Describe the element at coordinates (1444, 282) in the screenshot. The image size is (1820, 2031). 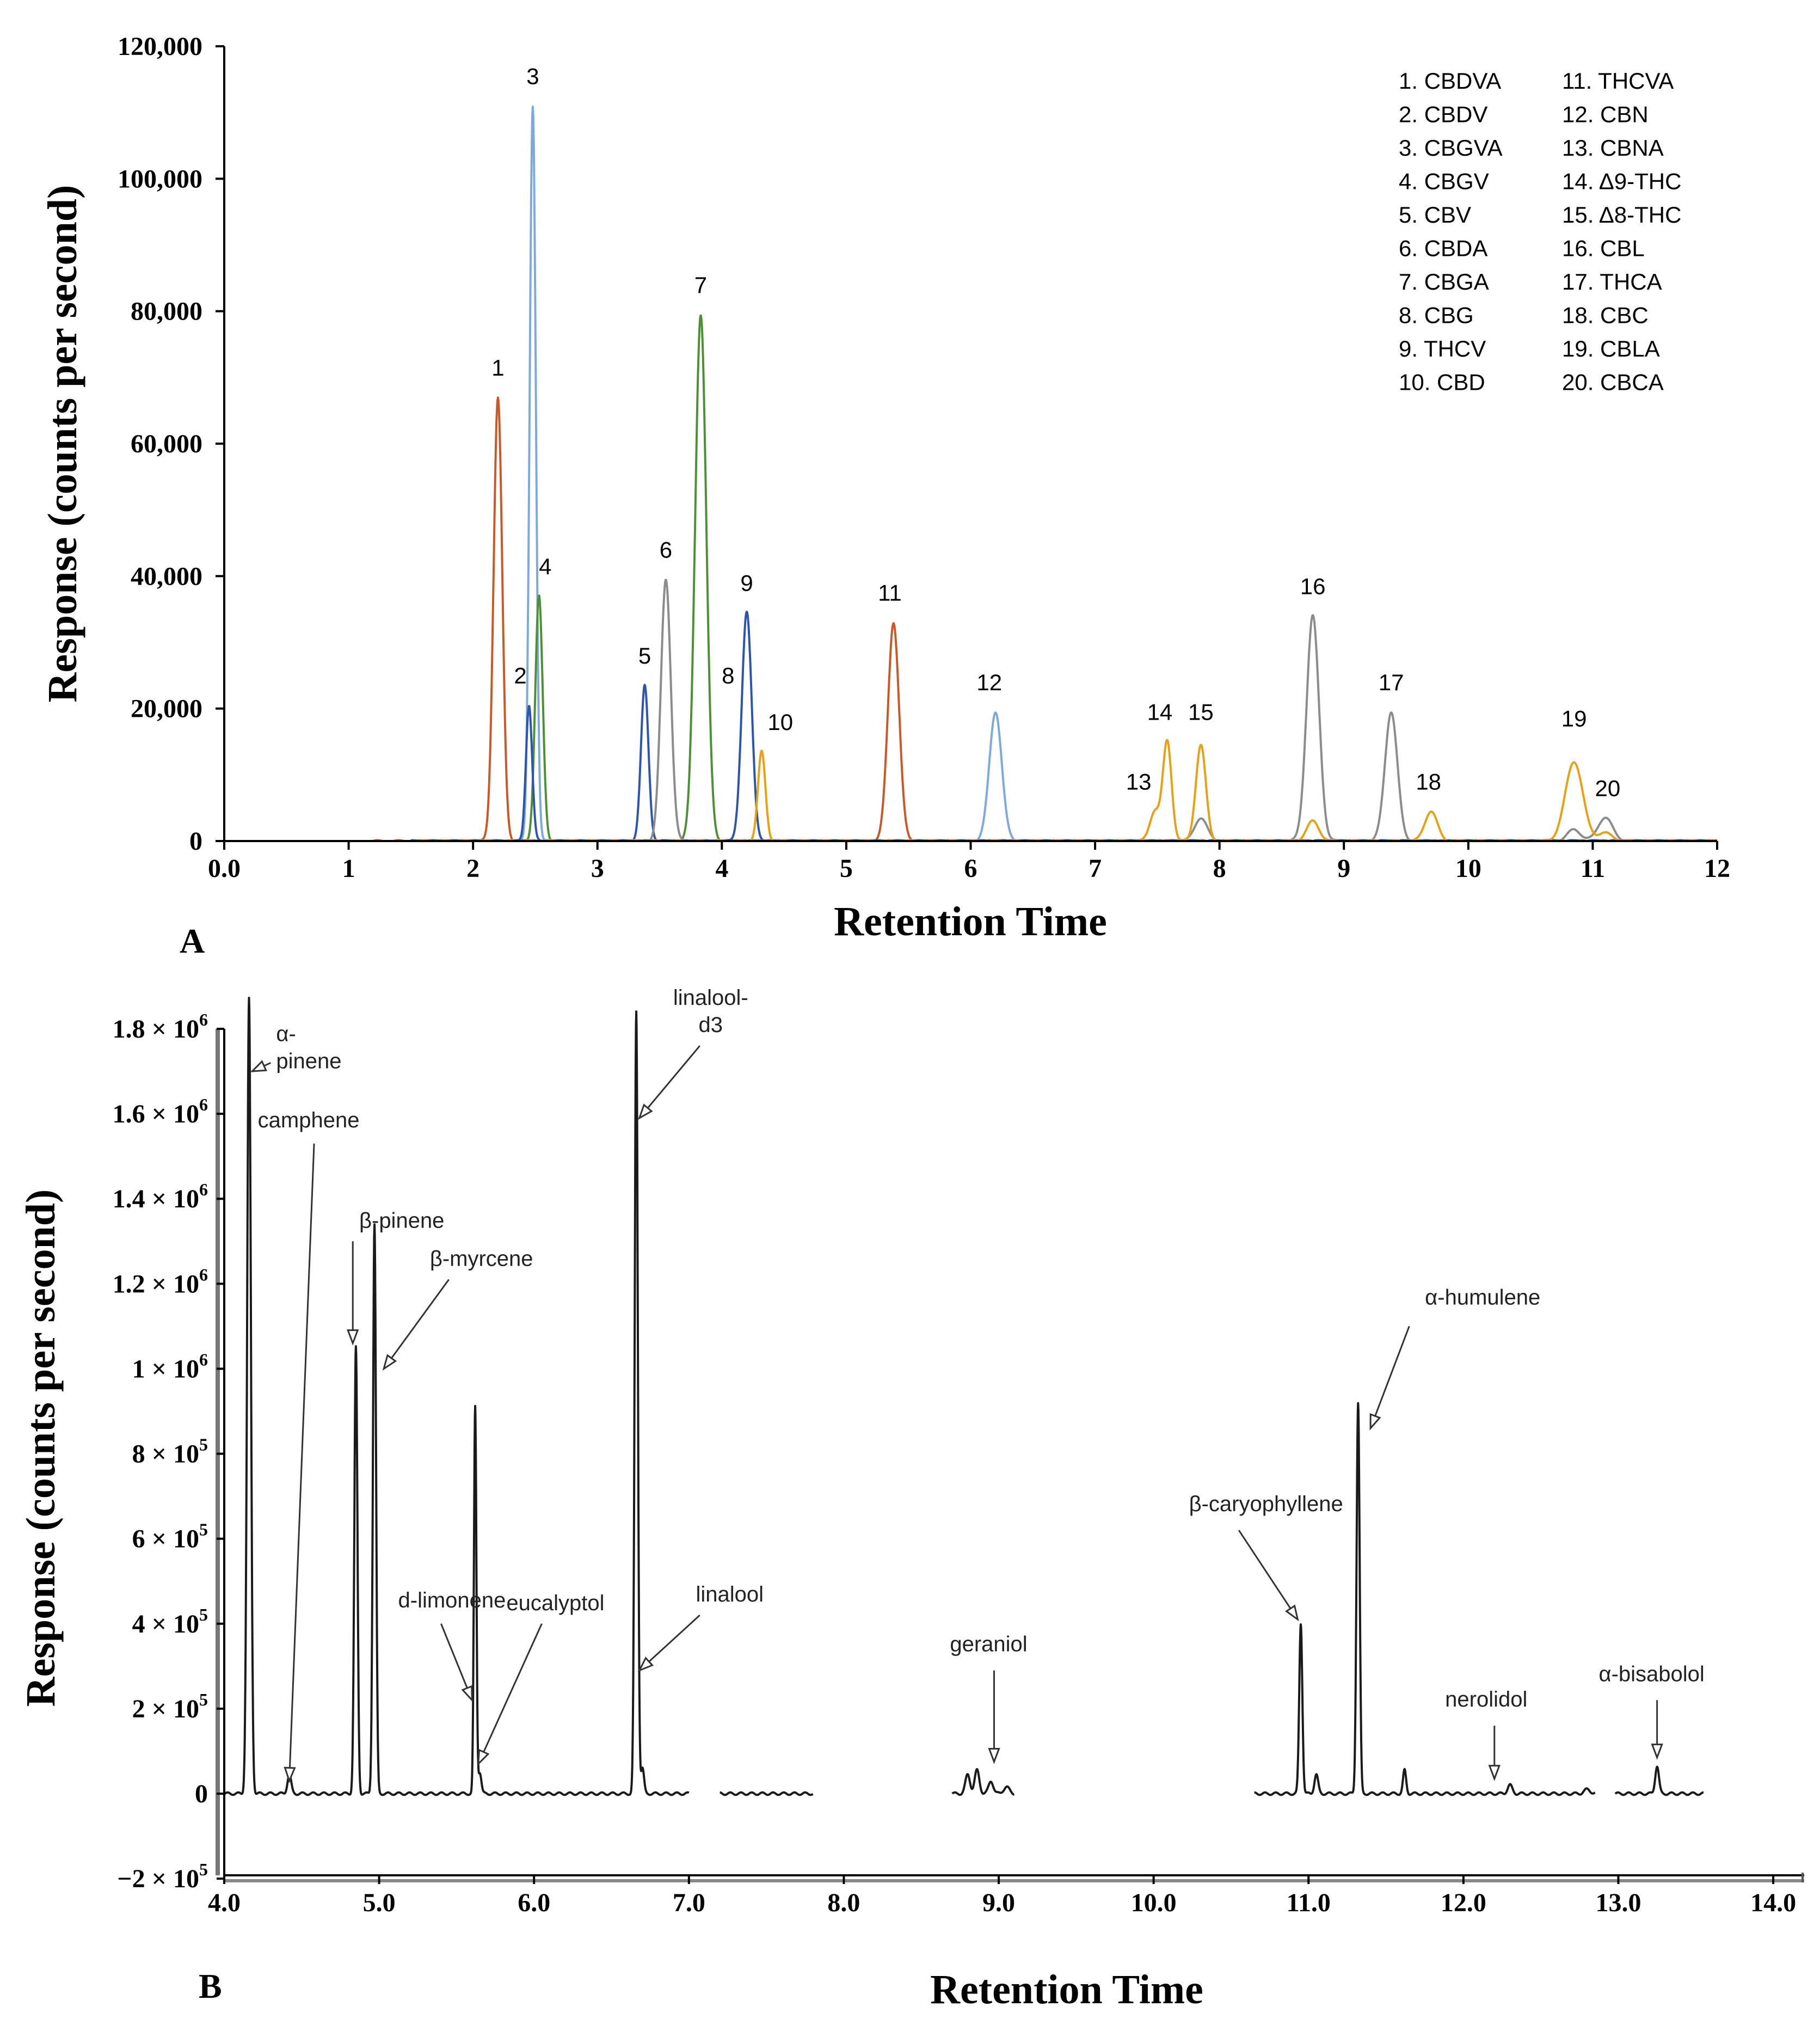
I see `panel-a-legend-entry: 7. CBGA` at that location.